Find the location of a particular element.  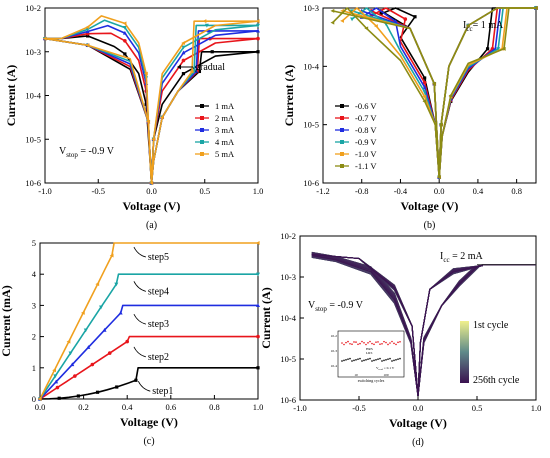

x-tick-label: -1.2 is located at coordinates (322, 191).